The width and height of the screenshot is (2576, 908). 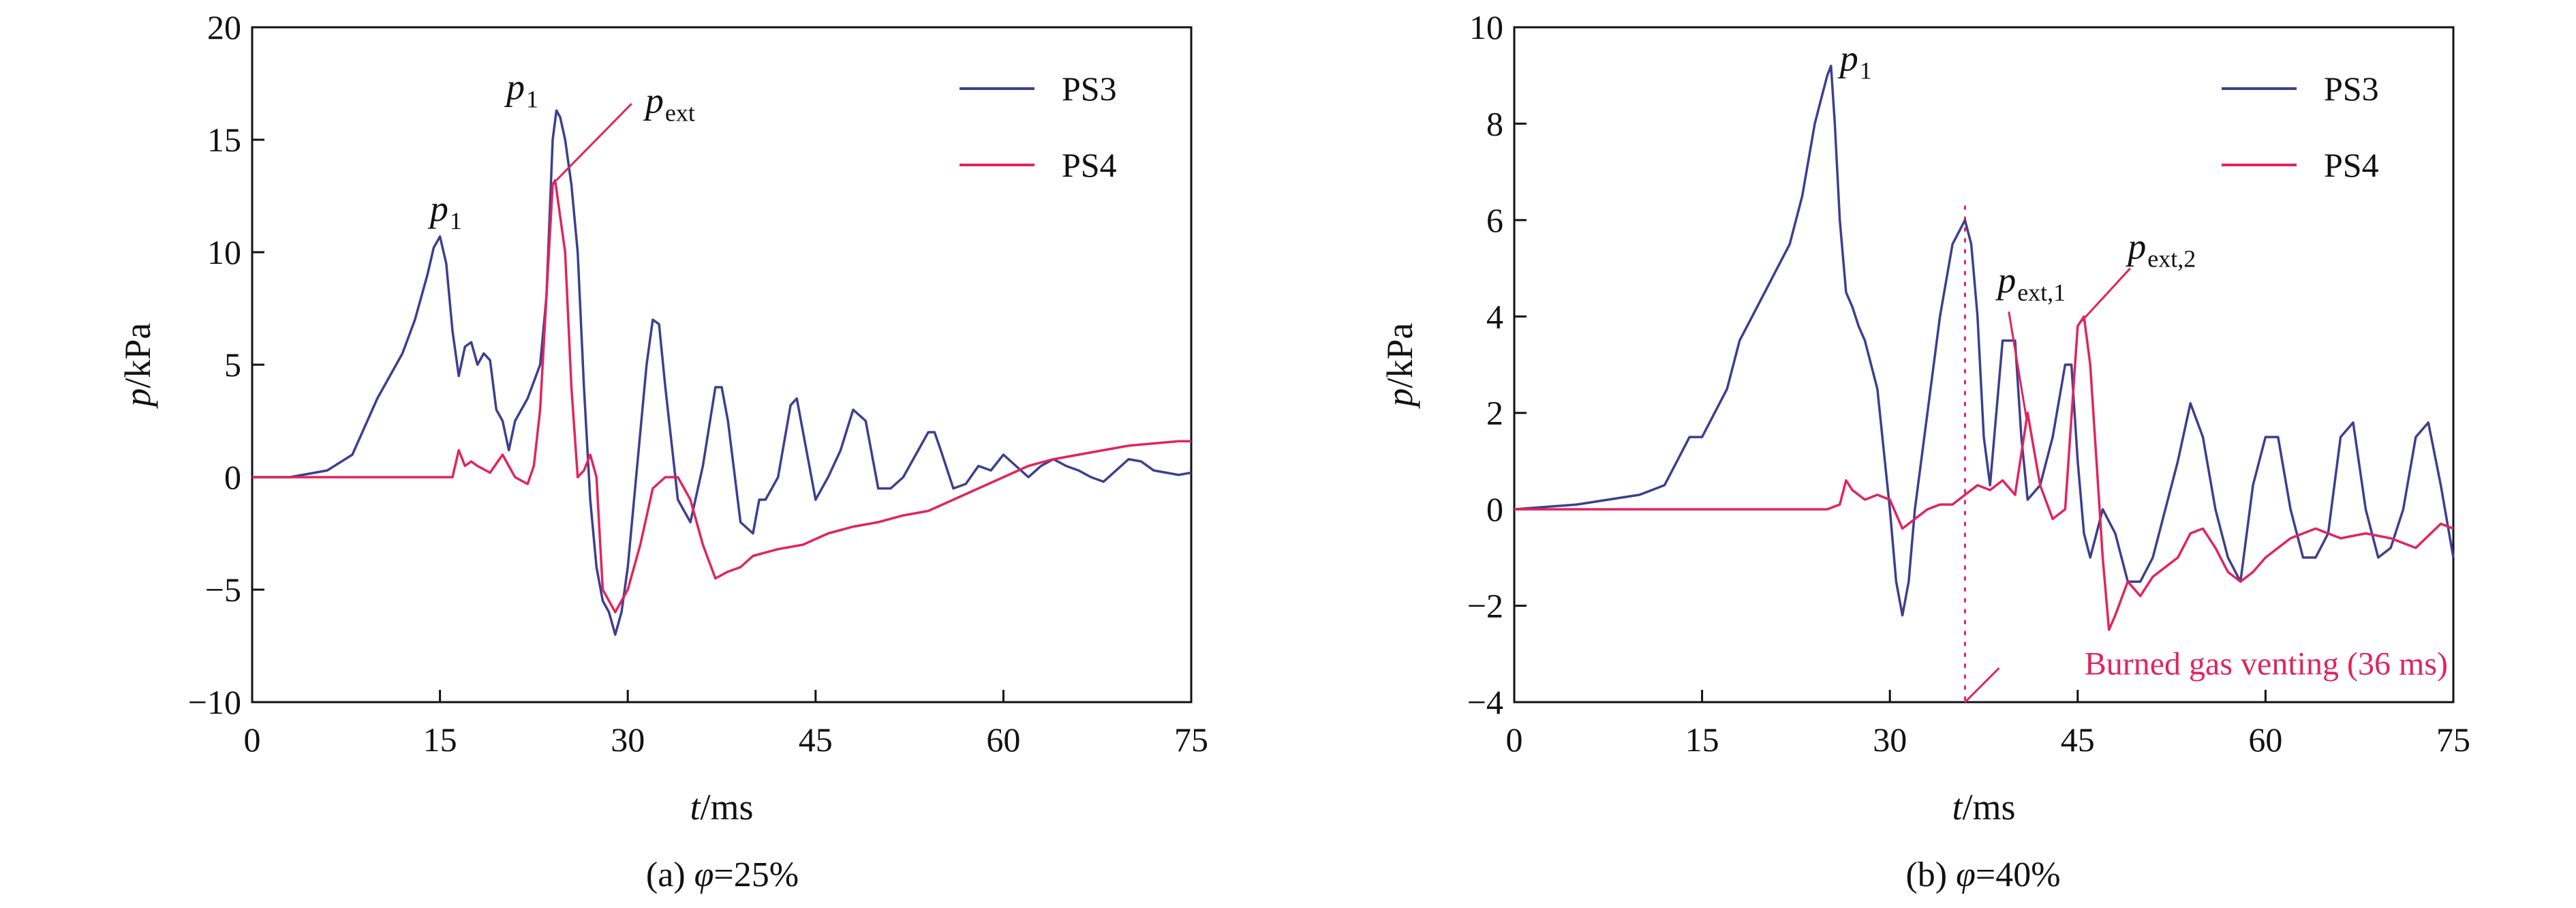 I want to click on vent-label: Burned gas venting (36 ms), so click(x=2266, y=664).